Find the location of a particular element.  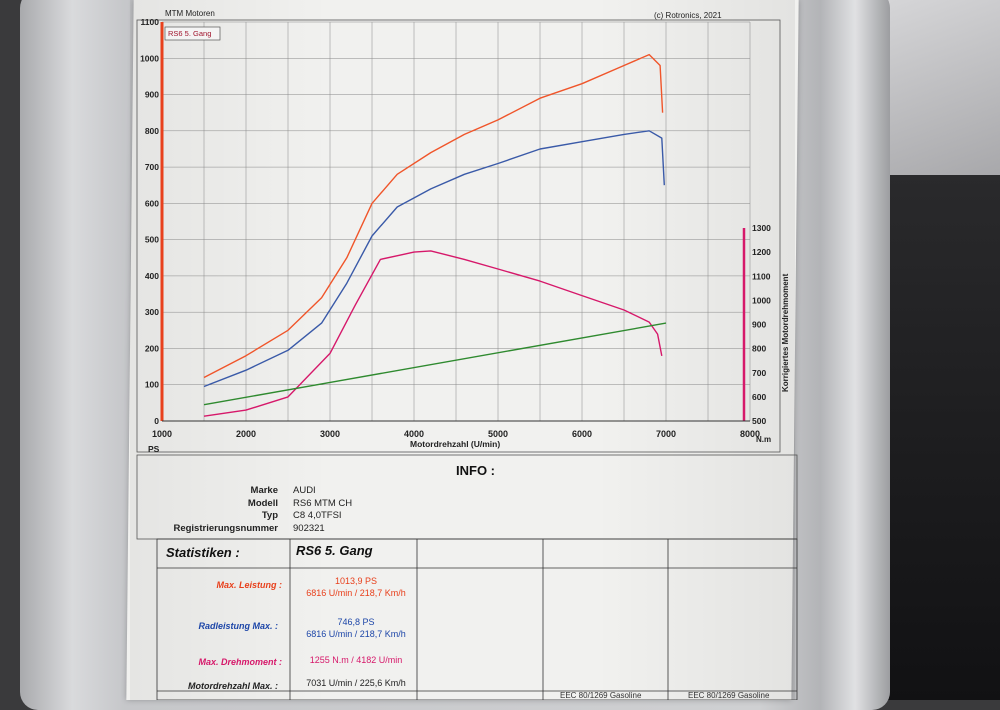

info-value: AUDI is located at coordinates (304, 490).